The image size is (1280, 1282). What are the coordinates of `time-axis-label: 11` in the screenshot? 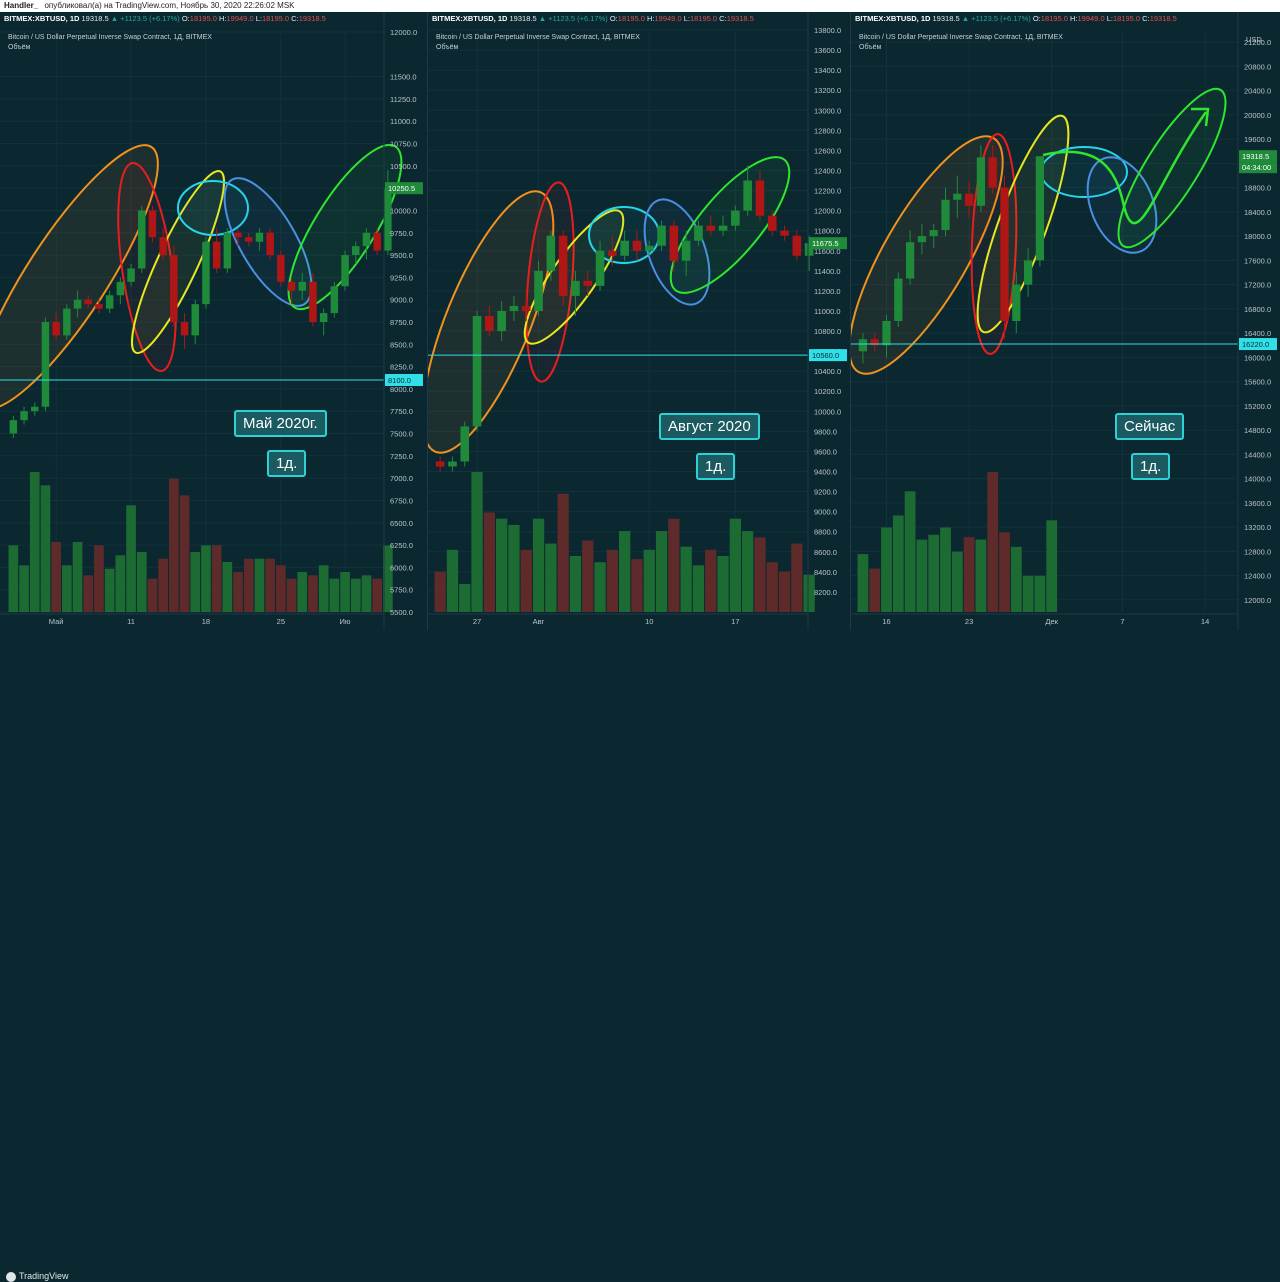 It's located at (131, 621).